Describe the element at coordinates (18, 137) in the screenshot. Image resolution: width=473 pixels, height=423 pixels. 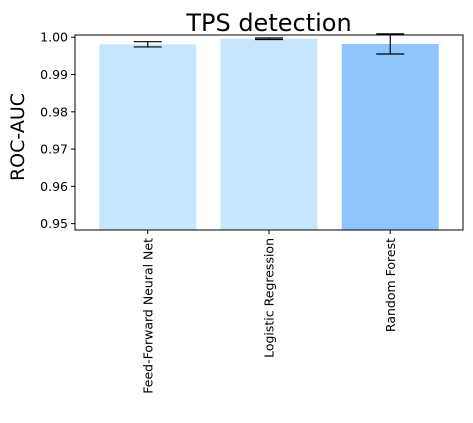
I see `y-axis-label: ROC-AUC` at that location.